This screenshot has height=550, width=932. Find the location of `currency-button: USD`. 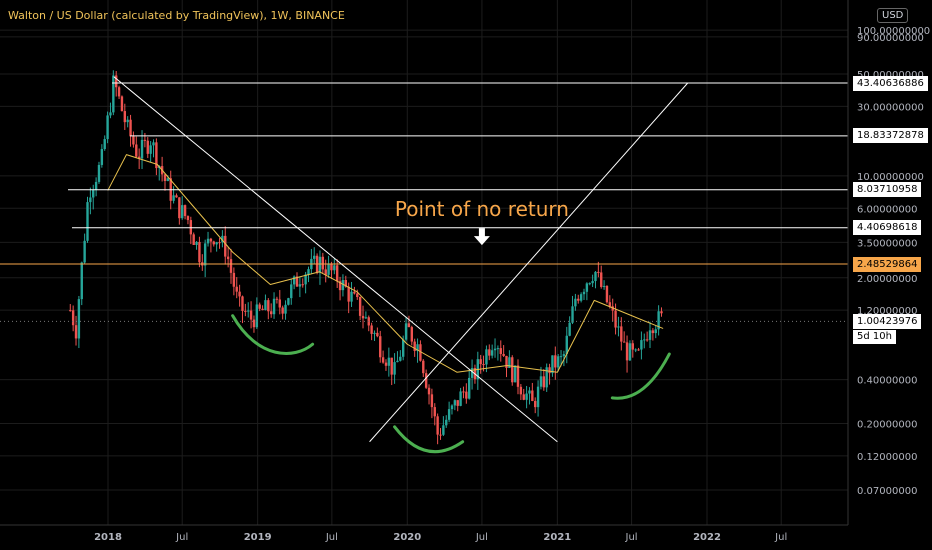

currency-button: USD is located at coordinates (893, 15).